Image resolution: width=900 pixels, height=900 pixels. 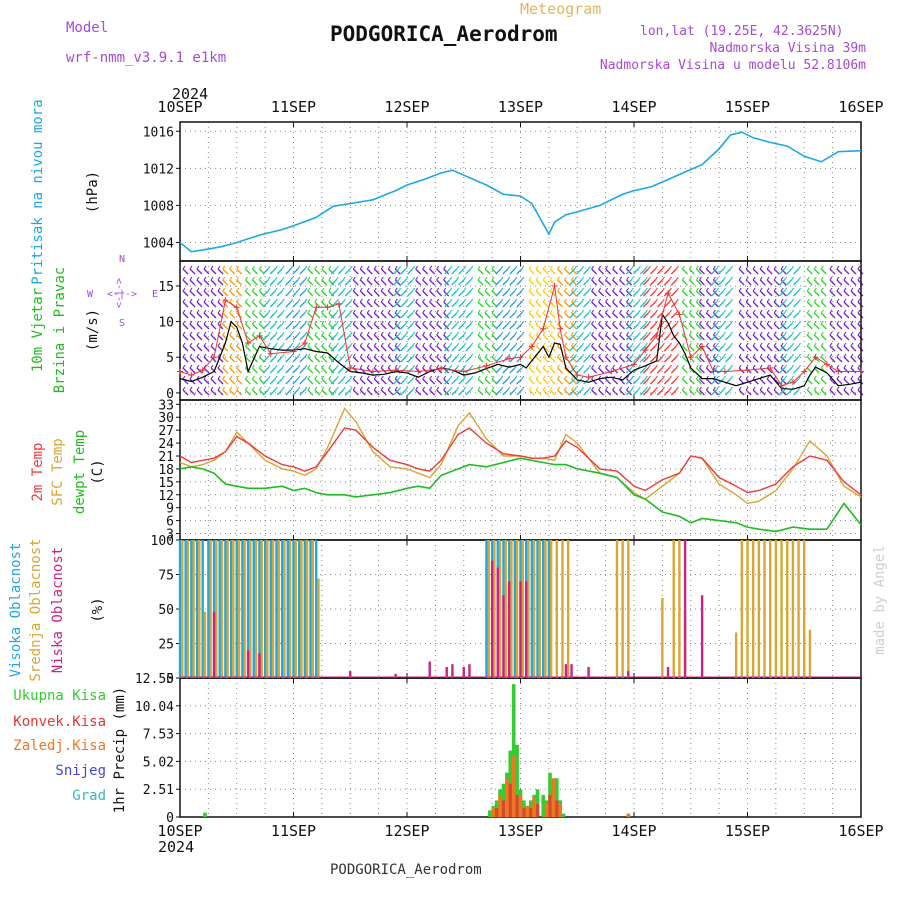 What do you see at coordinates (493, 812) in the screenshot?
I see `gridscale-precip-bar` at bounding box center [493, 812].